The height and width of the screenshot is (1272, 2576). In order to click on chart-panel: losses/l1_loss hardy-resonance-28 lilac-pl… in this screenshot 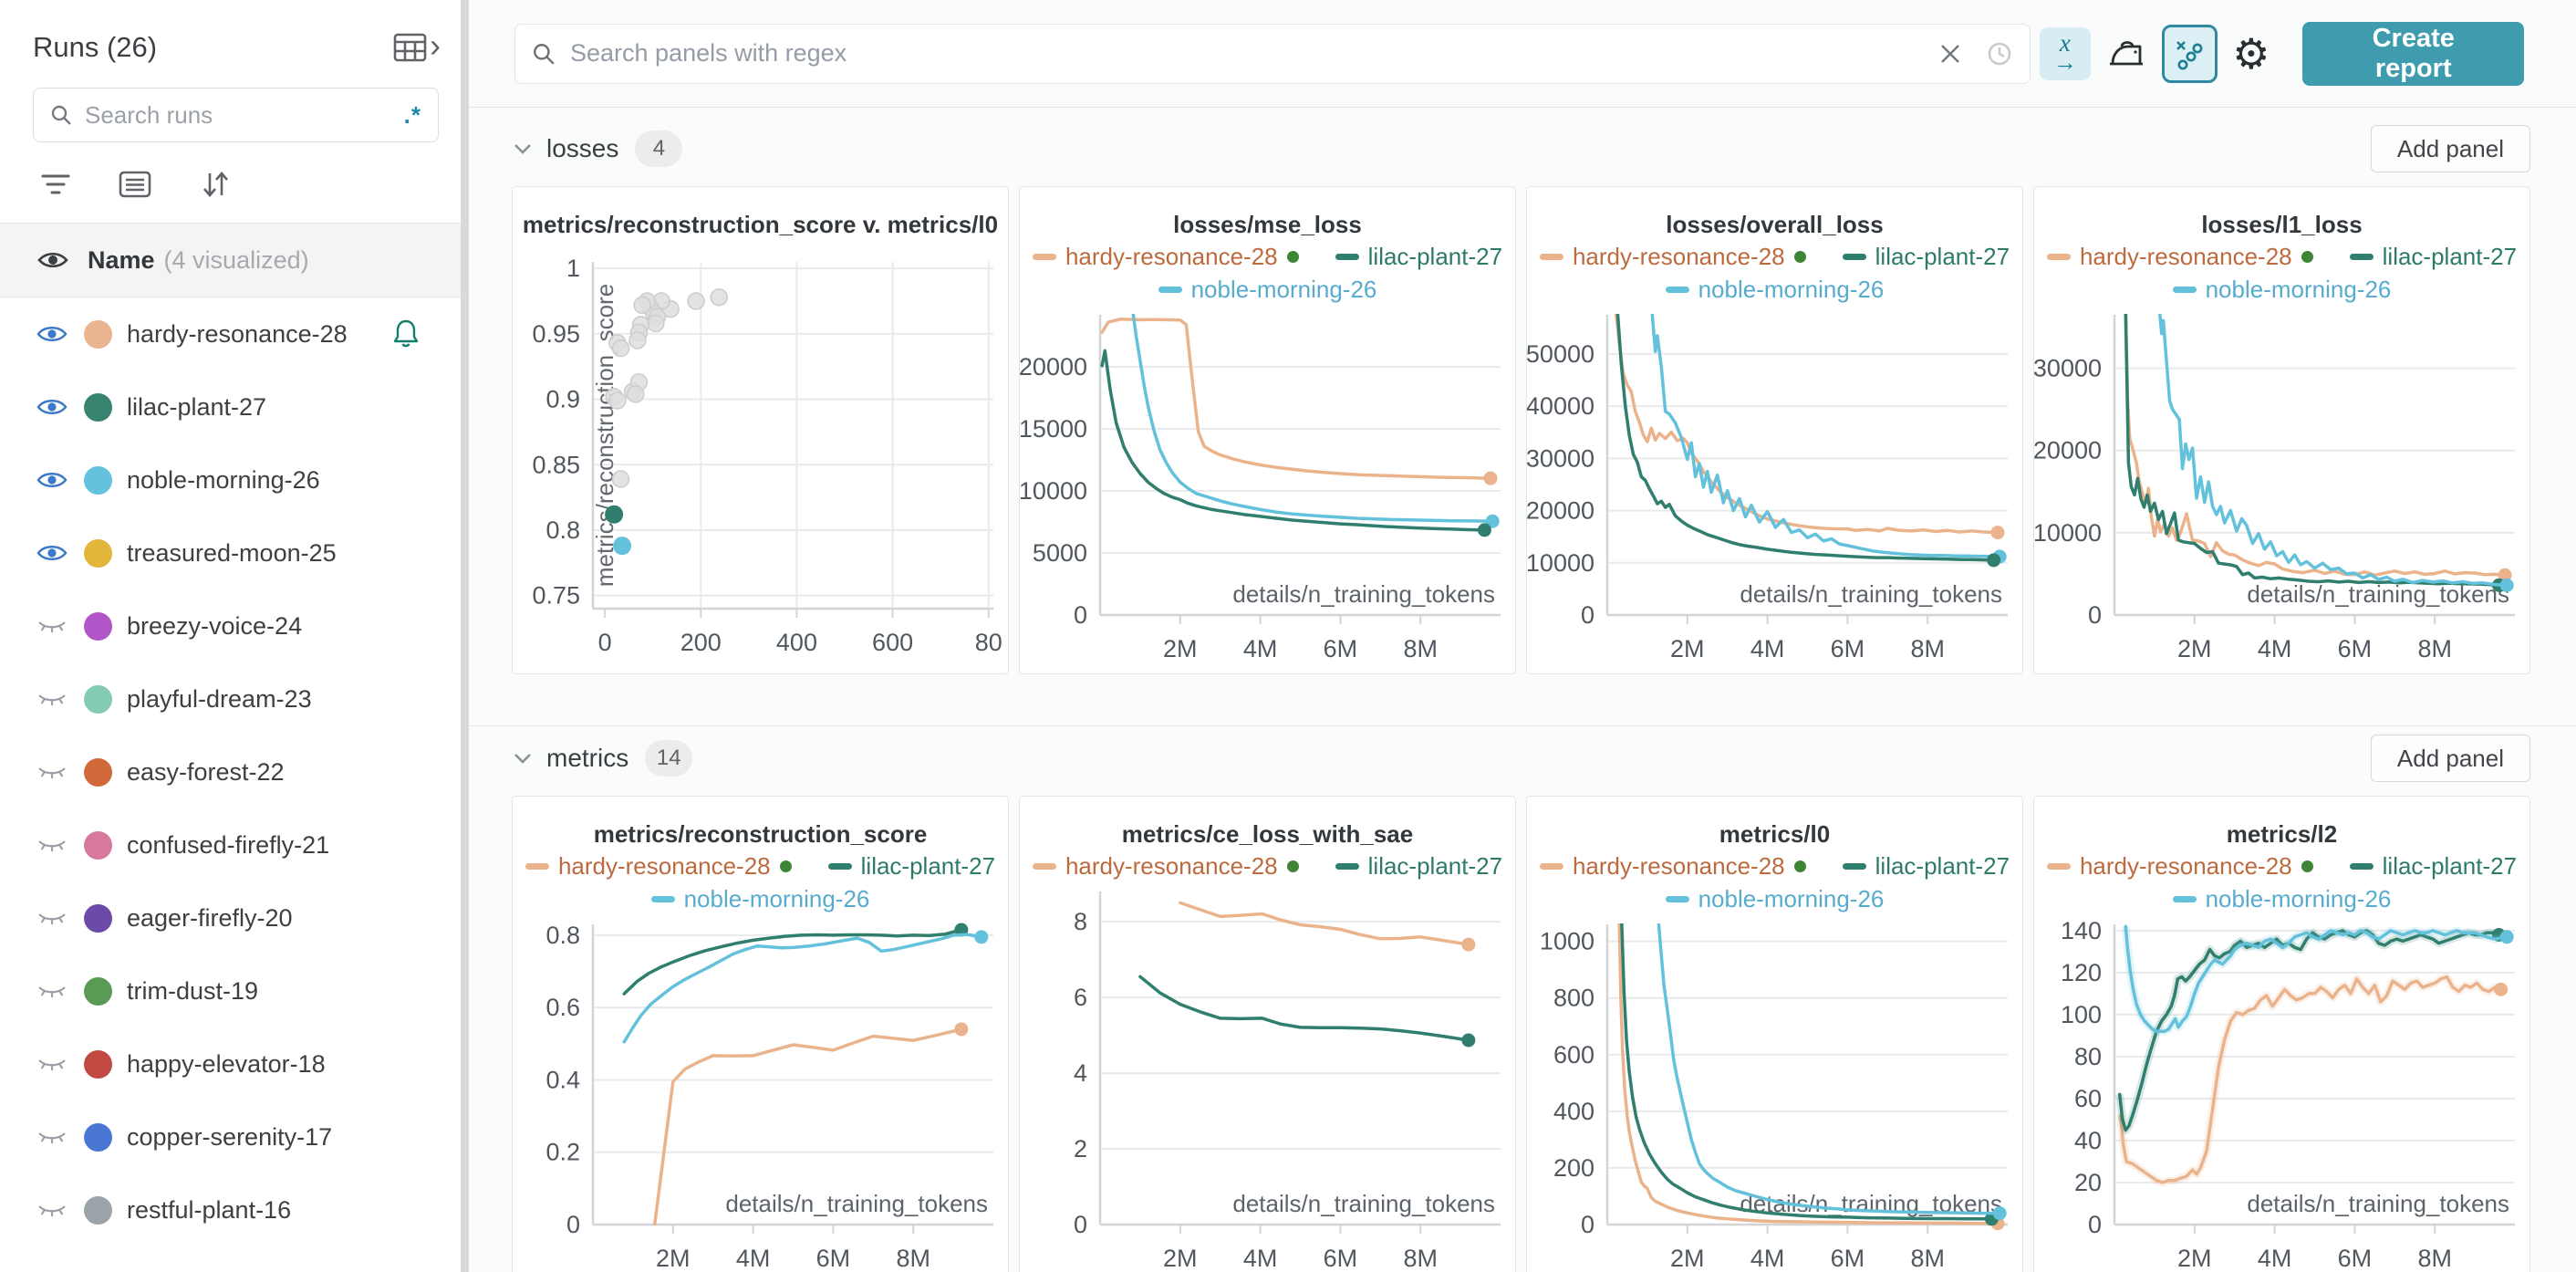, I will do `click(2281, 430)`.